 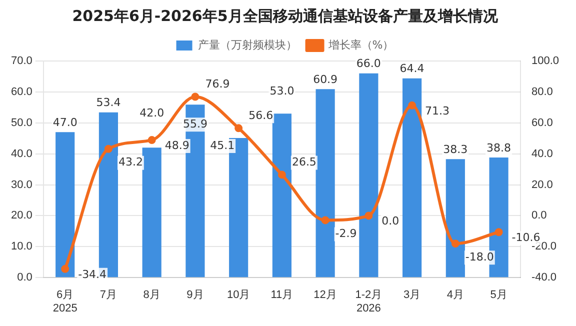 What do you see at coordinates (346, 233) in the screenshot?
I see `data-label: -2.9` at bounding box center [346, 233].